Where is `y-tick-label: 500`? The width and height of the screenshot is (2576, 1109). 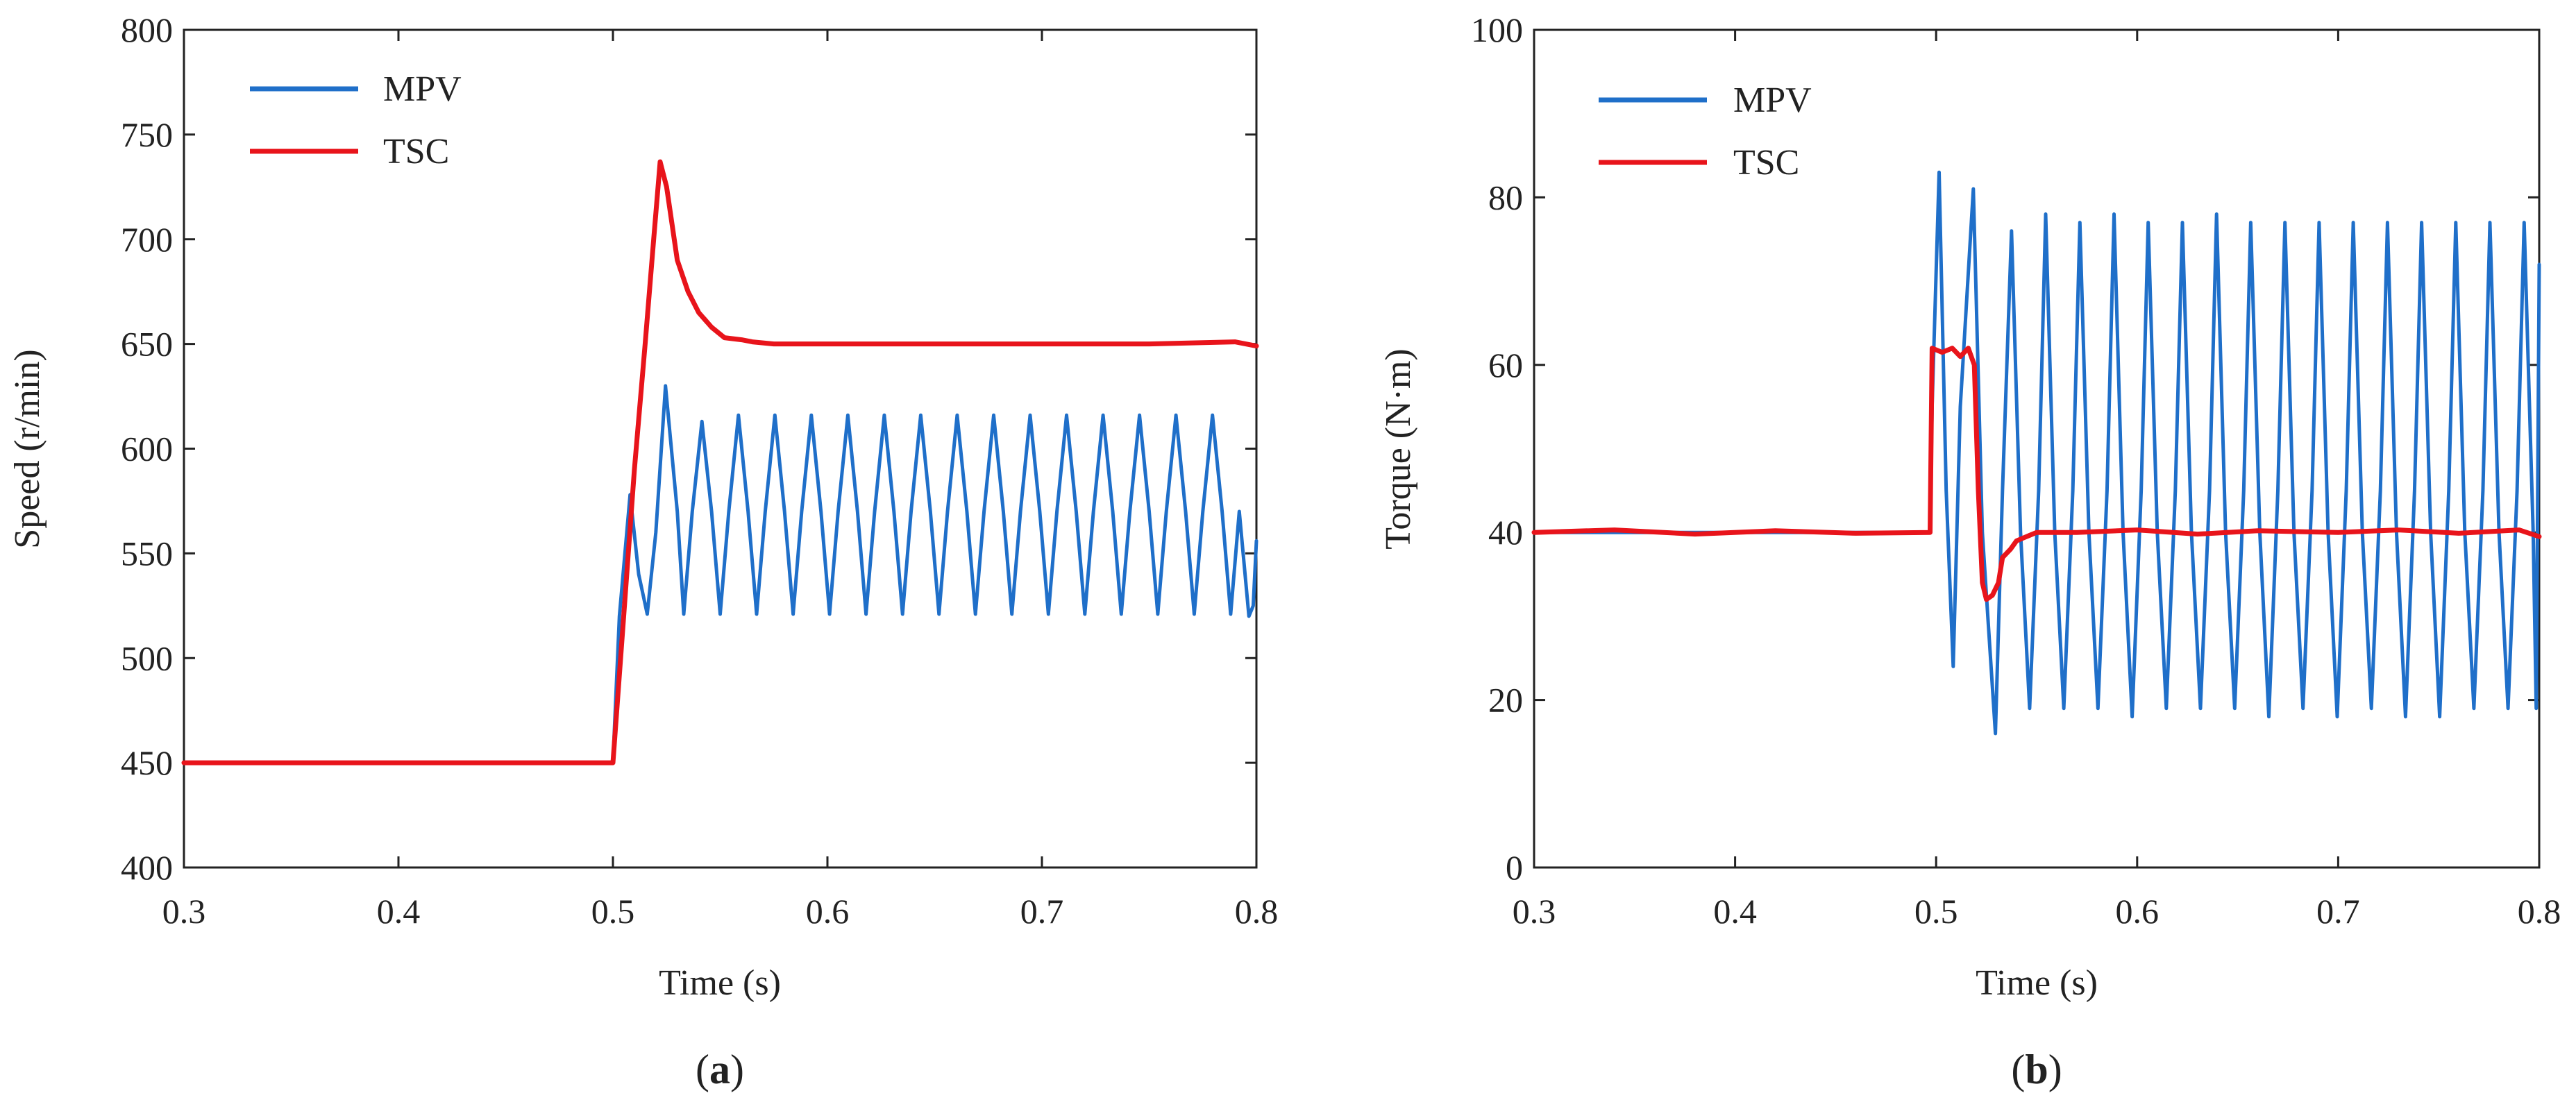 y-tick-label: 500 is located at coordinates (147, 658).